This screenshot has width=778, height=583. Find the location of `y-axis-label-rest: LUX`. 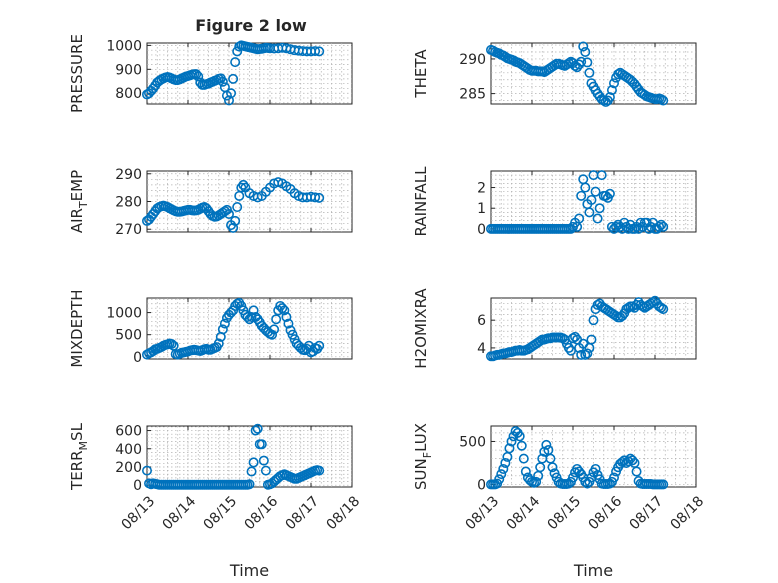

y-axis-label-rest: LUX is located at coordinates (421, 437).